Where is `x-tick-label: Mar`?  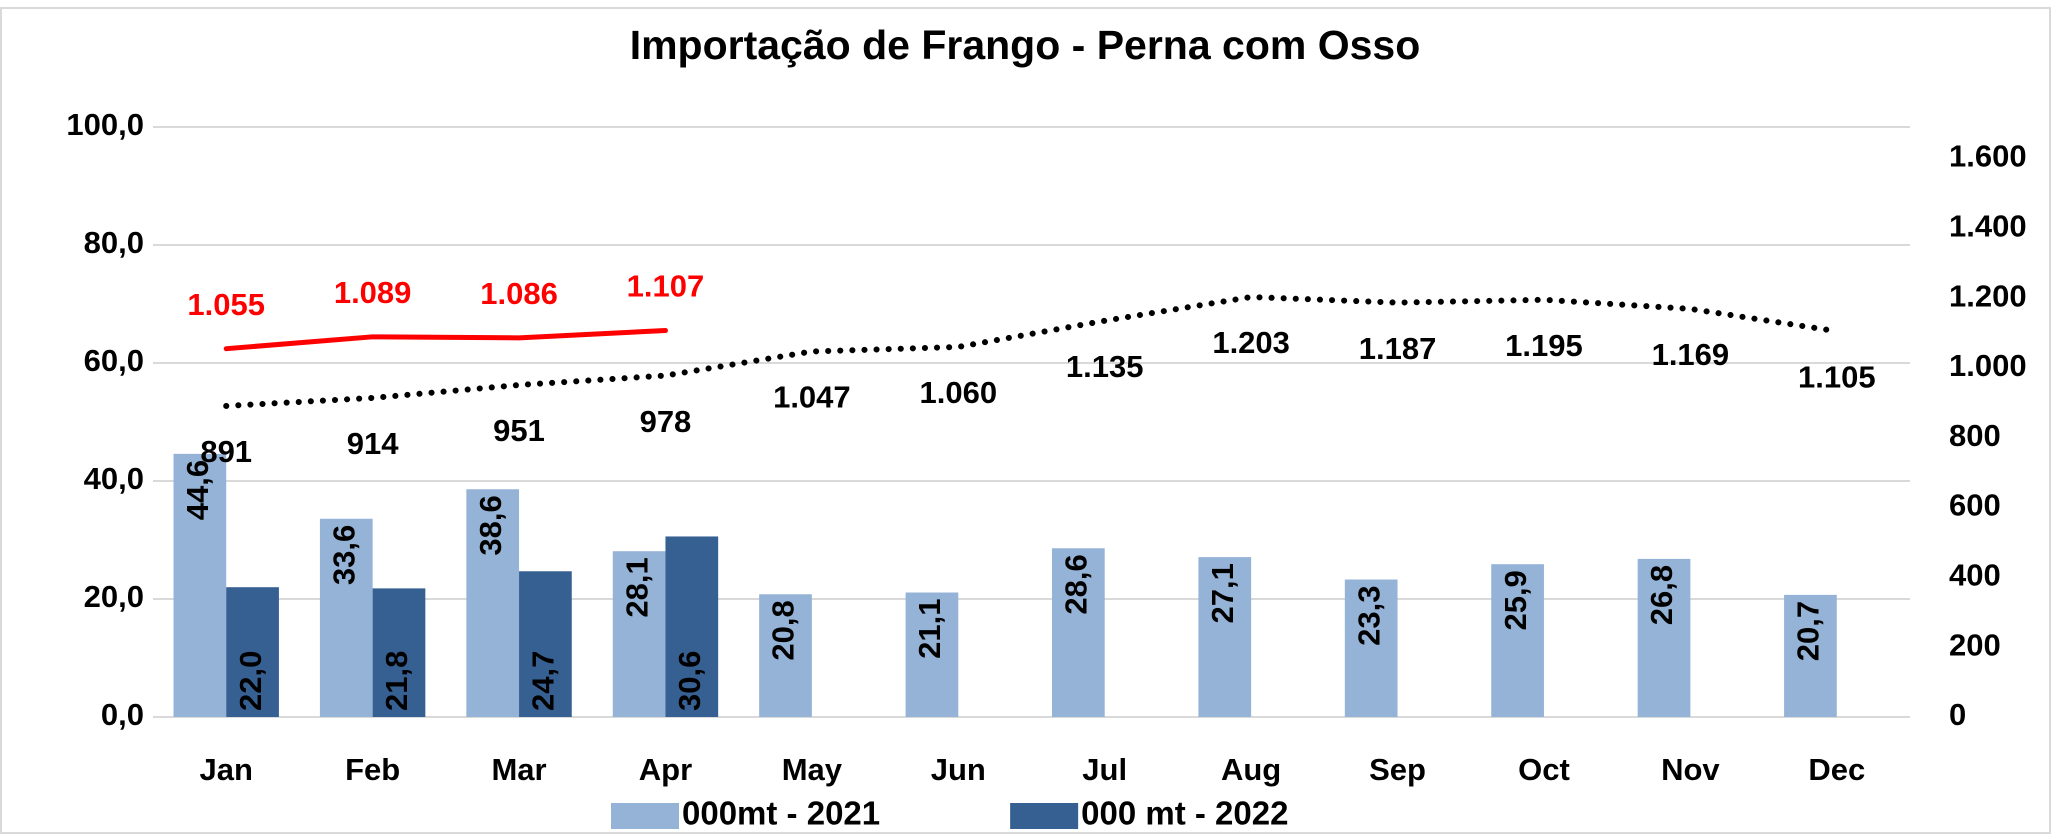 x-tick-label: Mar is located at coordinates (518, 769).